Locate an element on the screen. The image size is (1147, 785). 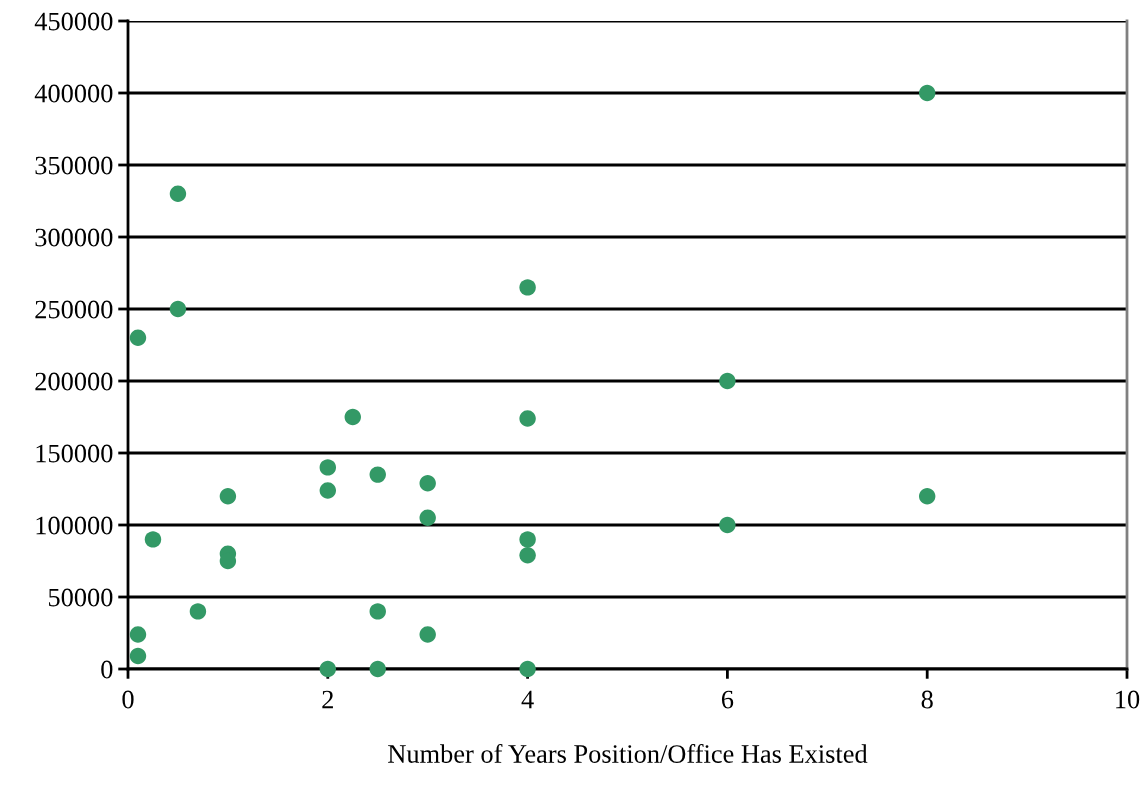
x-tick-label: 0 is located at coordinates (128, 699).